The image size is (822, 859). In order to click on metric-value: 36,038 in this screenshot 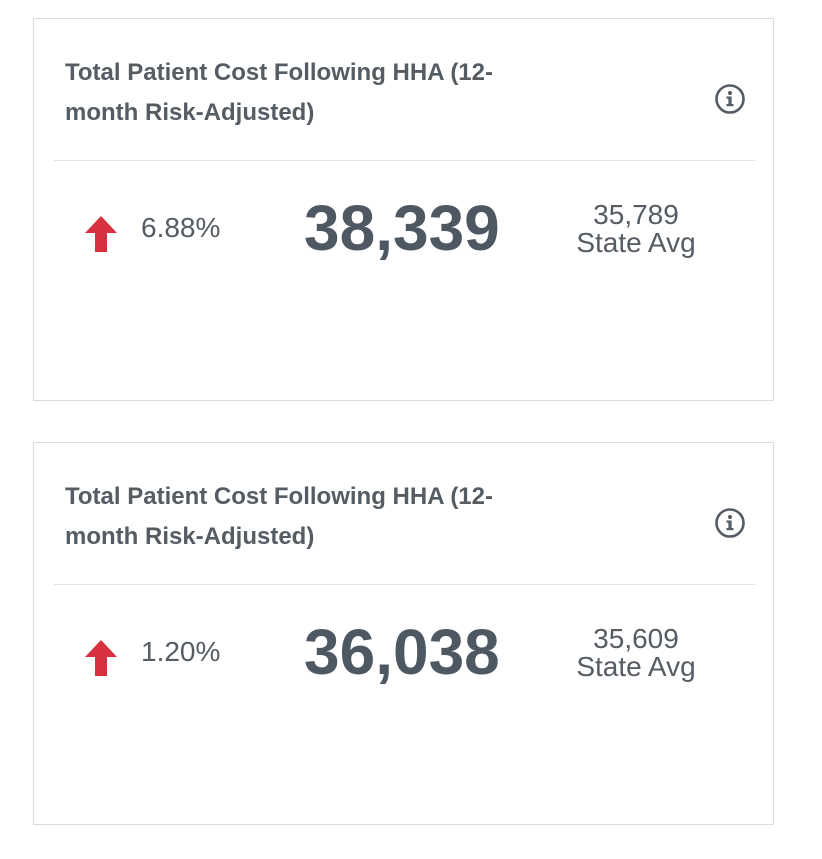, I will do `click(402, 652)`.